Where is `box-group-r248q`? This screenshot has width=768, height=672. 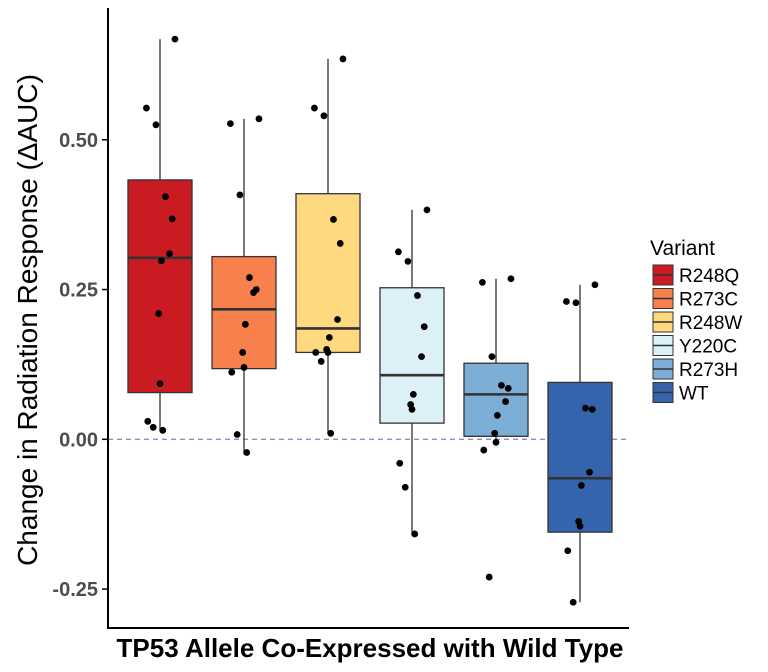
box-group-r248q is located at coordinates (160, 235).